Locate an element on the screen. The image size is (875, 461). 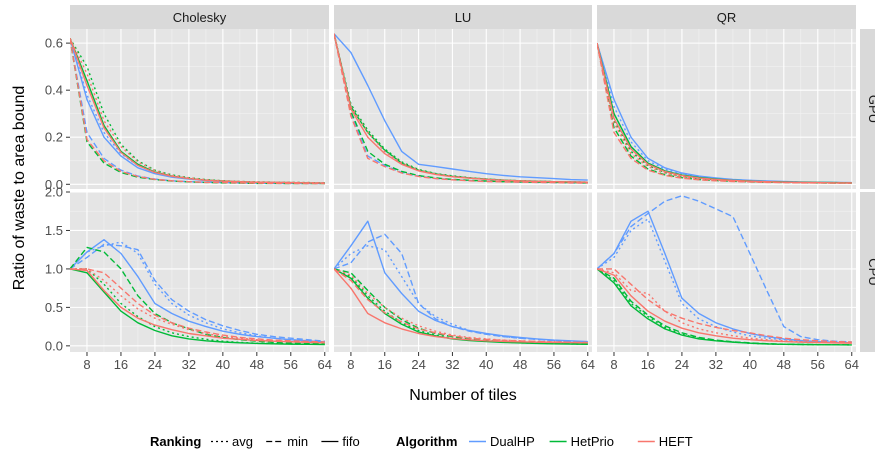
panel-qr-gpu is located at coordinates (726, 109).